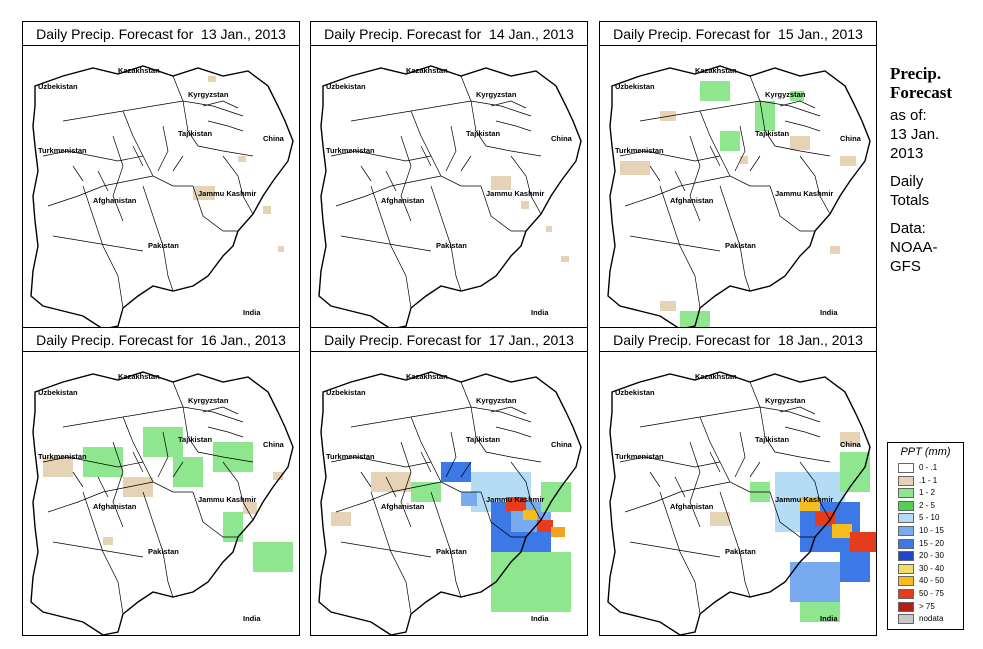 The width and height of the screenshot is (983, 649). What do you see at coordinates (931, 568) in the screenshot?
I see `legend-label: 30 - 40` at bounding box center [931, 568].